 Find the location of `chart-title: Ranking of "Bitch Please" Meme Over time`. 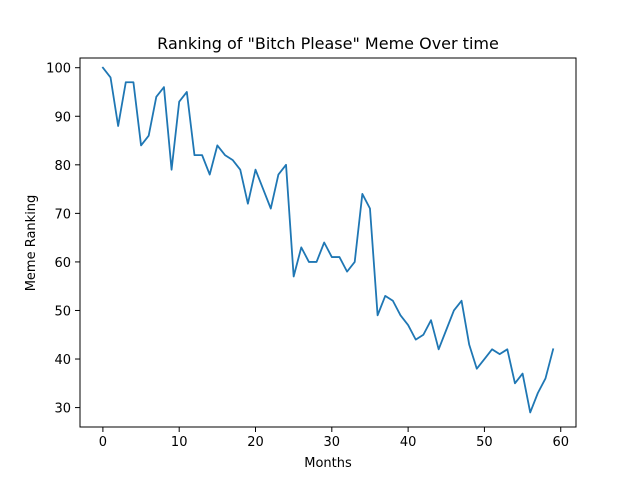

chart-title: Ranking of "Bitch Please" Meme Over time is located at coordinates (328, 43).